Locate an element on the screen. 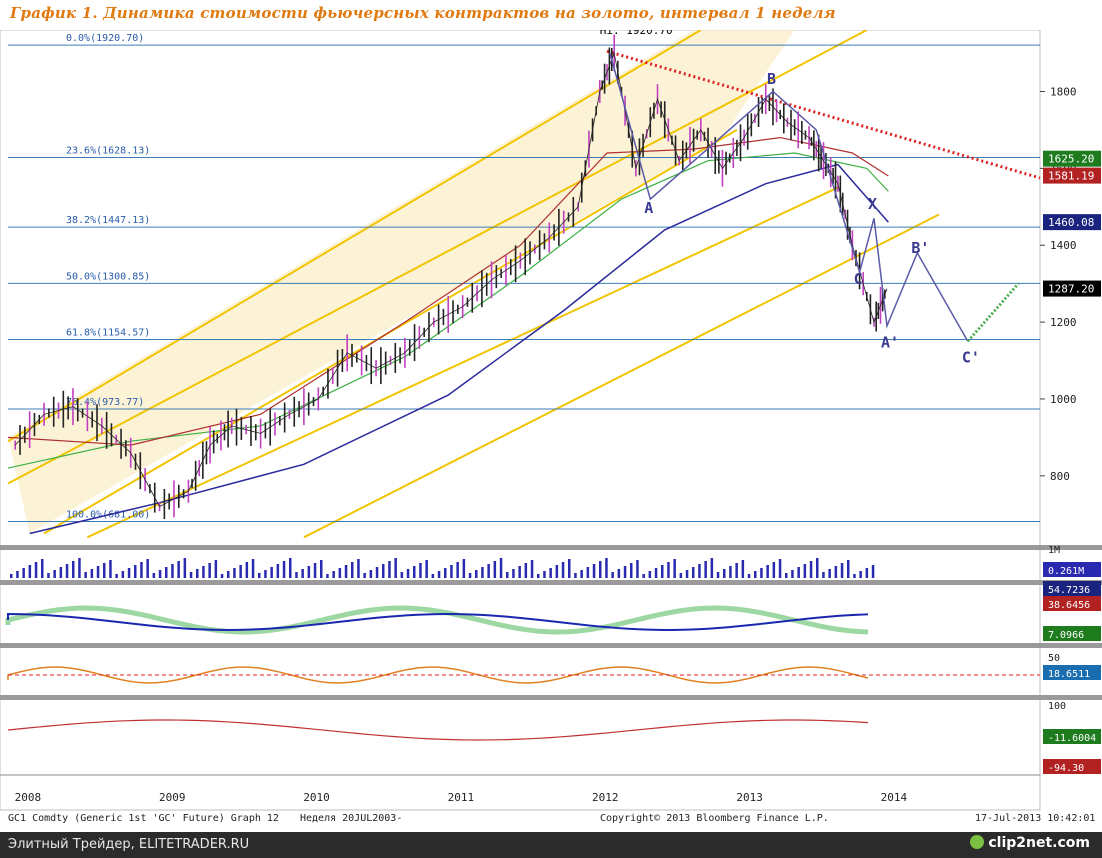  wave-label: B' is located at coordinates (920, 248).